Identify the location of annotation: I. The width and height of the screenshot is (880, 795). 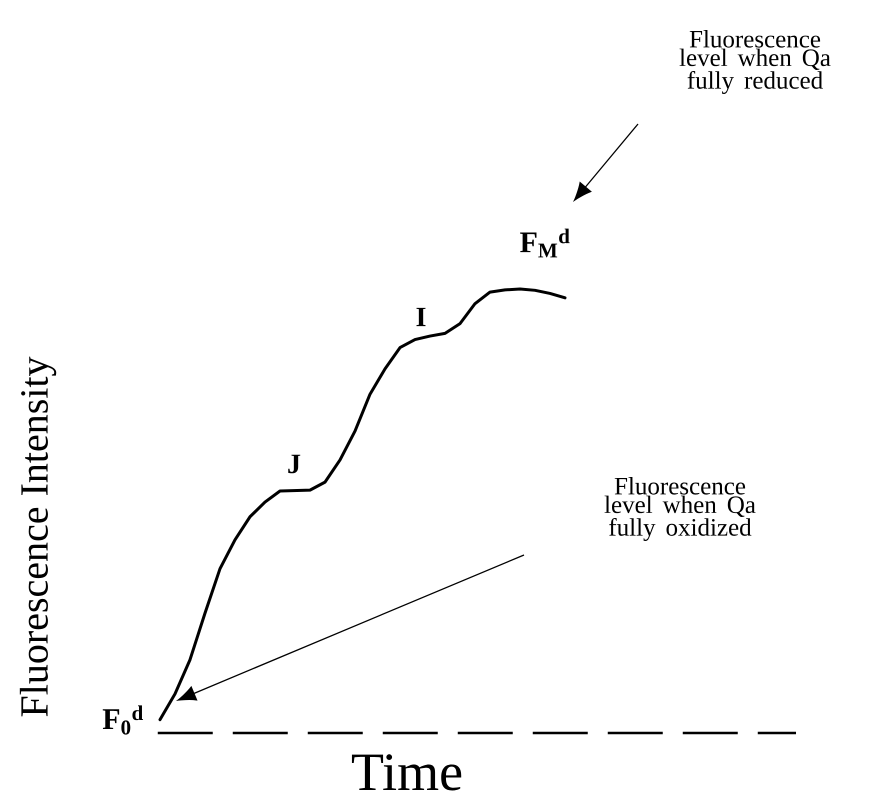
(421, 317).